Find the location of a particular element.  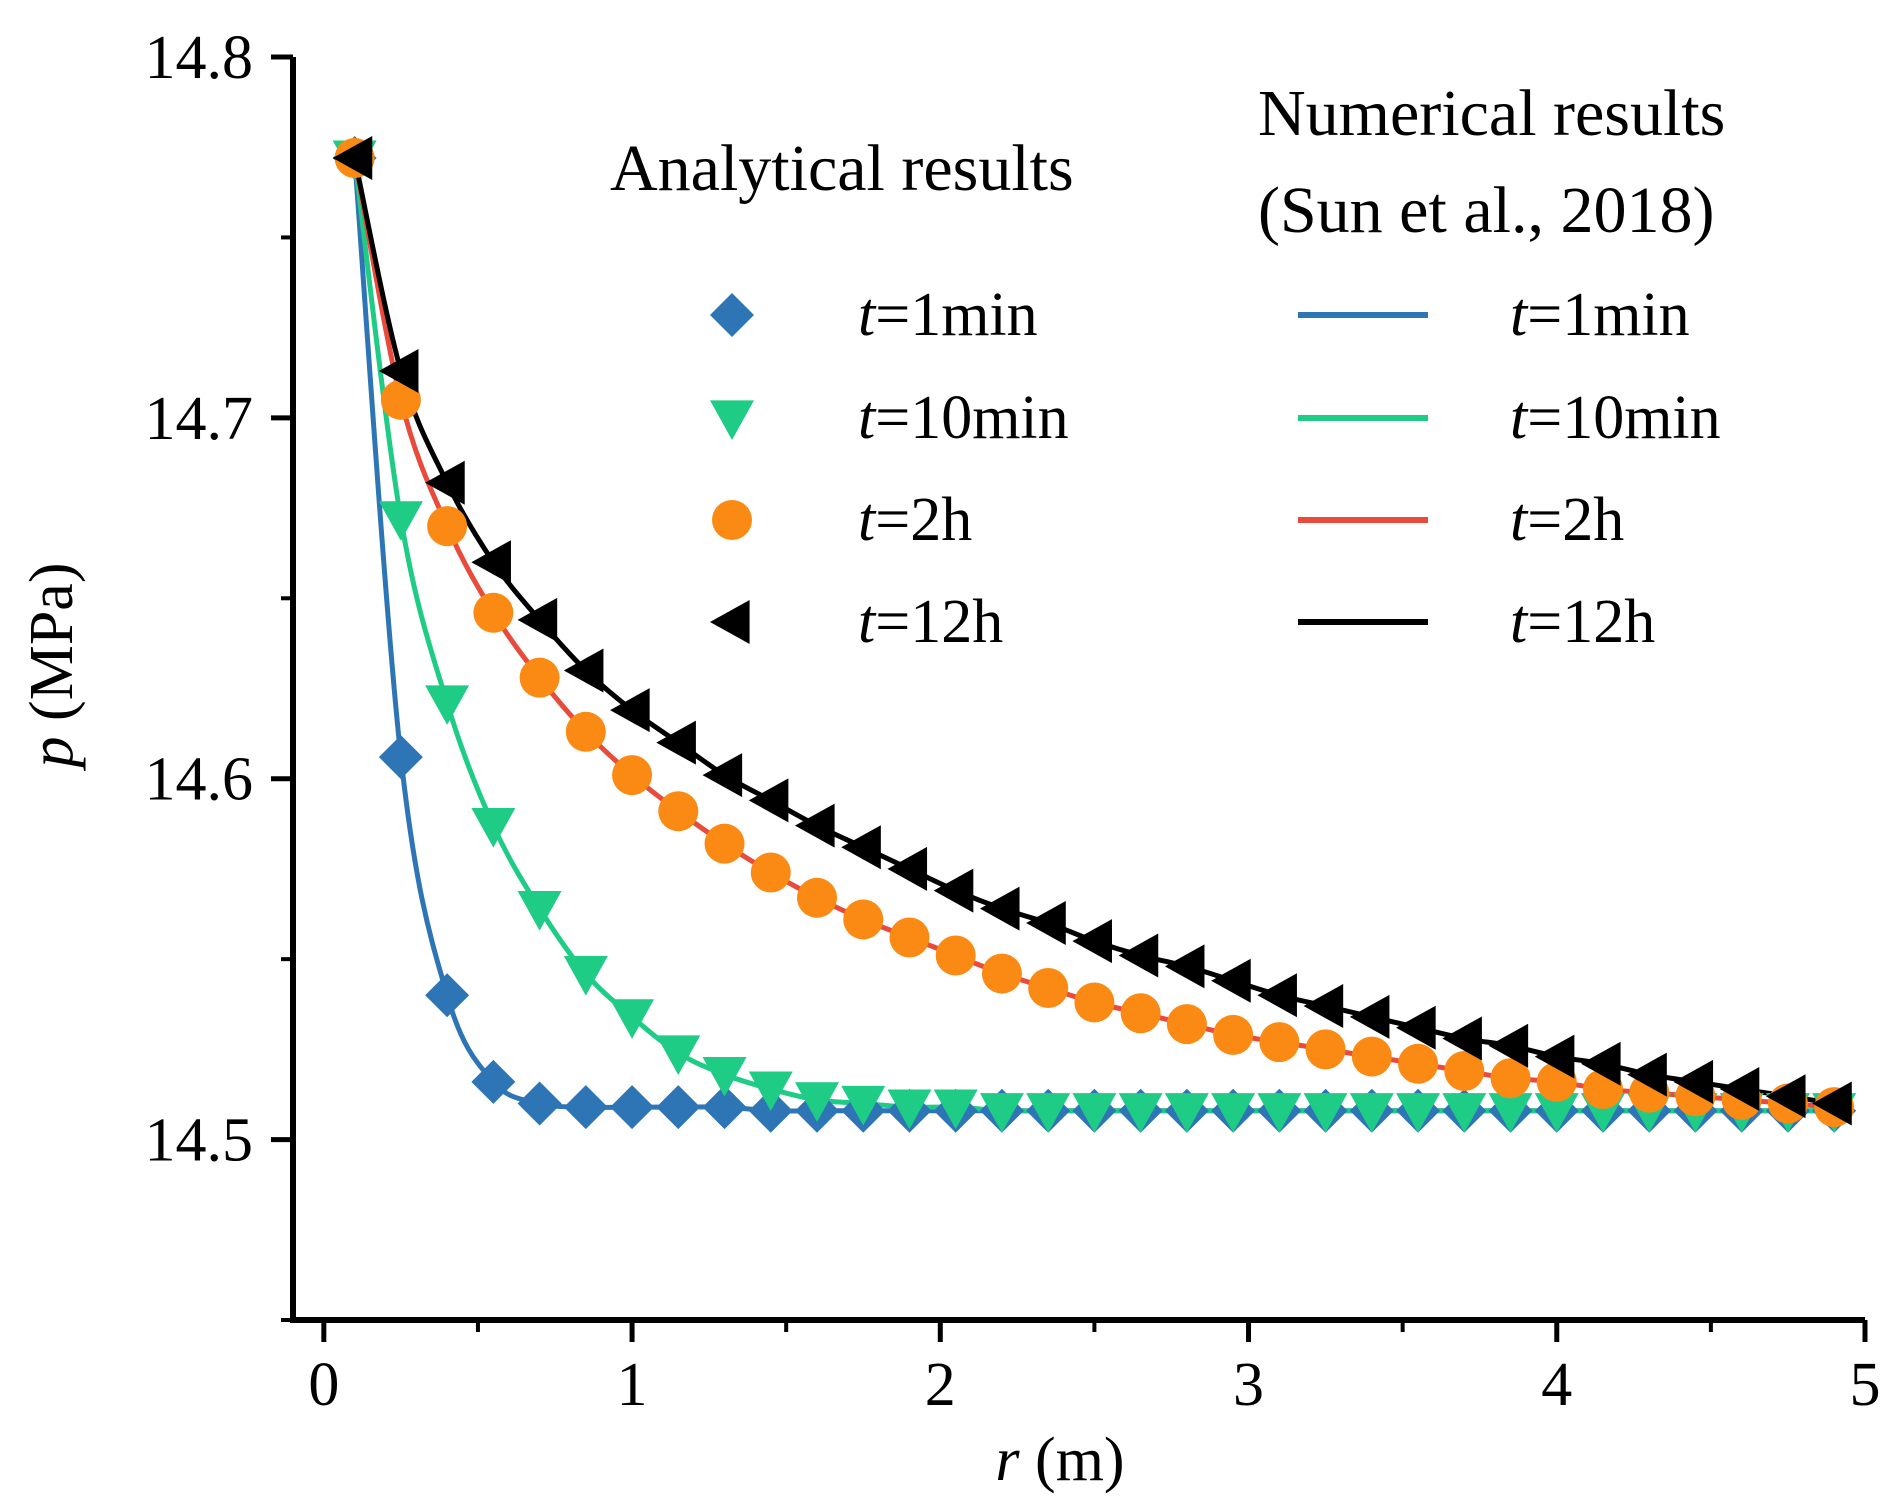

x-axis-unit: (m) is located at coordinates (1072, 1460).